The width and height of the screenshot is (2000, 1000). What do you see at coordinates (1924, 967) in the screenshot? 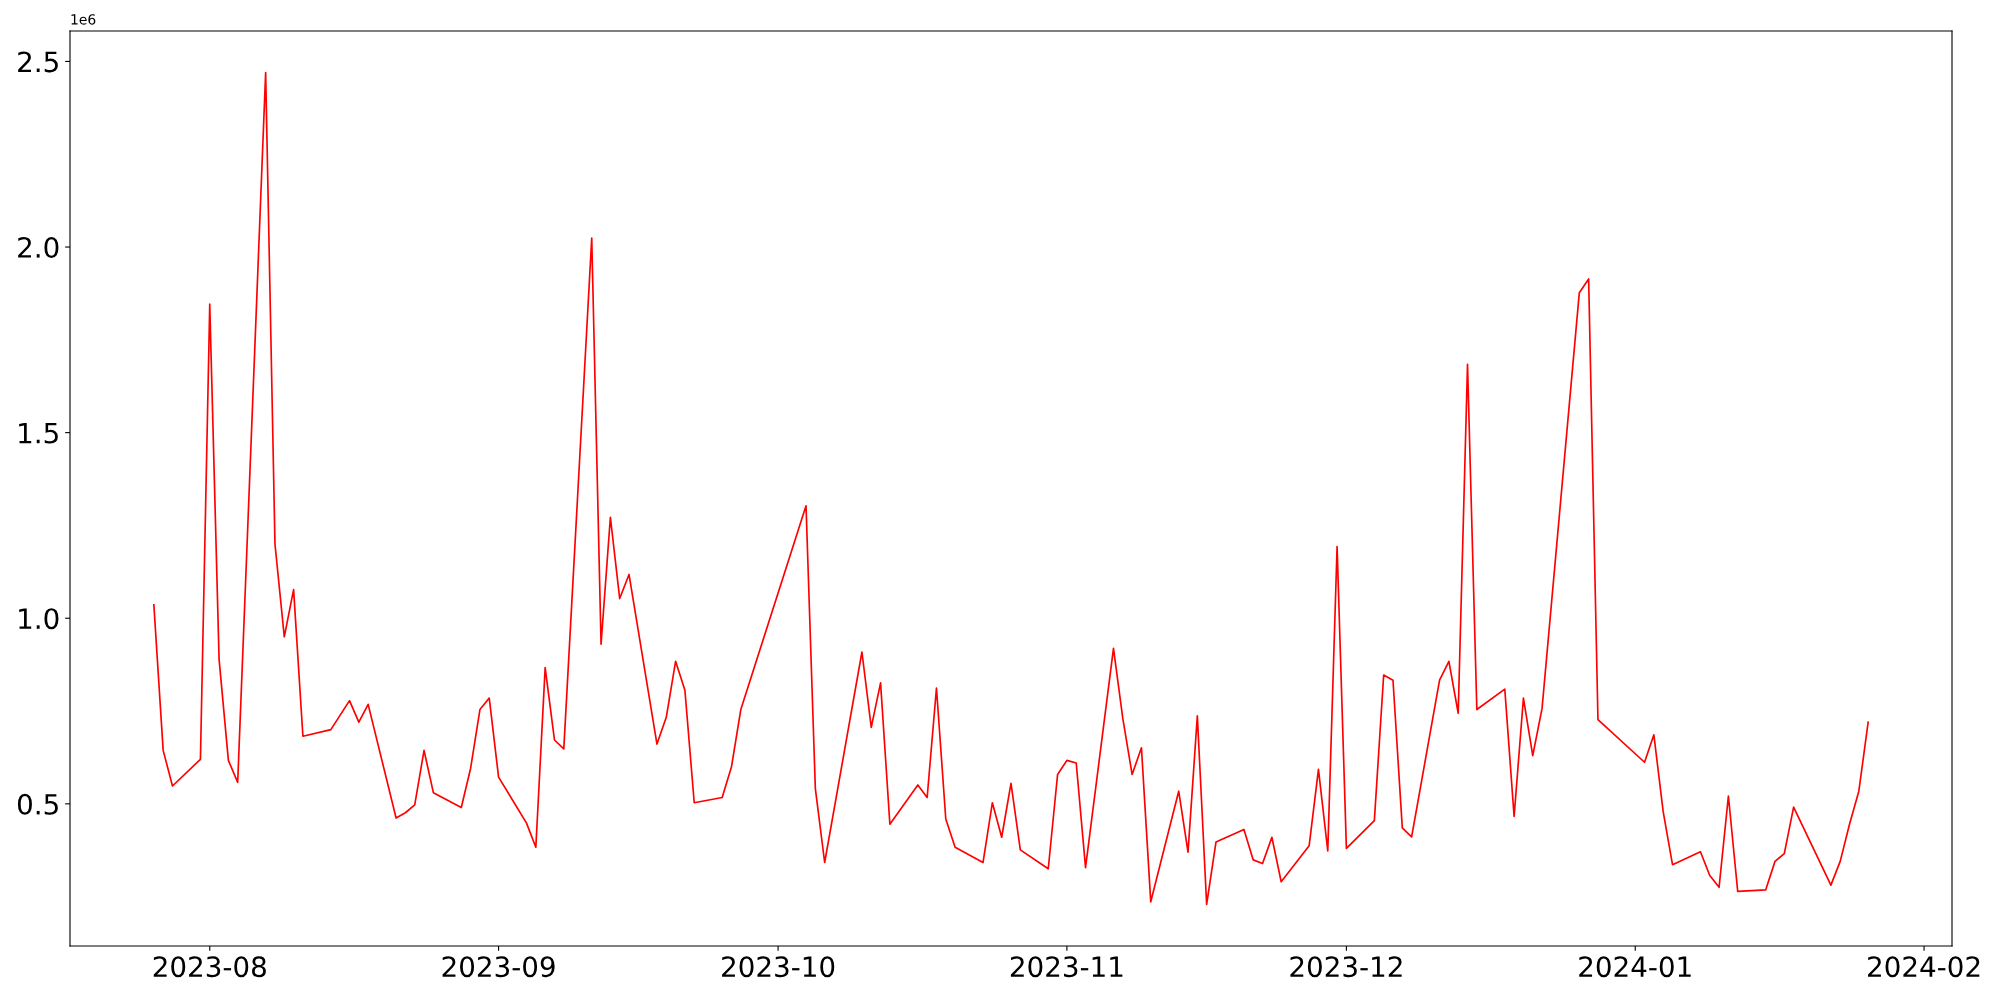
I see `x-tick-label: 2024-02` at bounding box center [1924, 967].